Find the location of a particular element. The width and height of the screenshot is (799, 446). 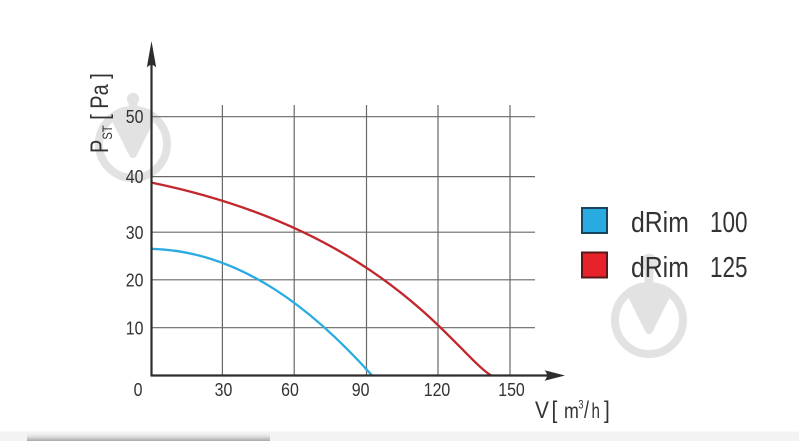

svg-text: 20 is located at coordinates (135, 279).